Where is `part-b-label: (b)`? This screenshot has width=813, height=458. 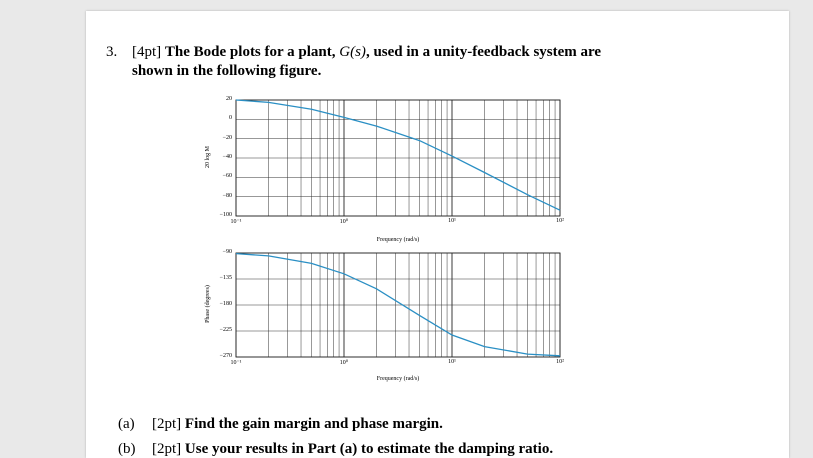 part-b-label: (b) is located at coordinates (127, 449).